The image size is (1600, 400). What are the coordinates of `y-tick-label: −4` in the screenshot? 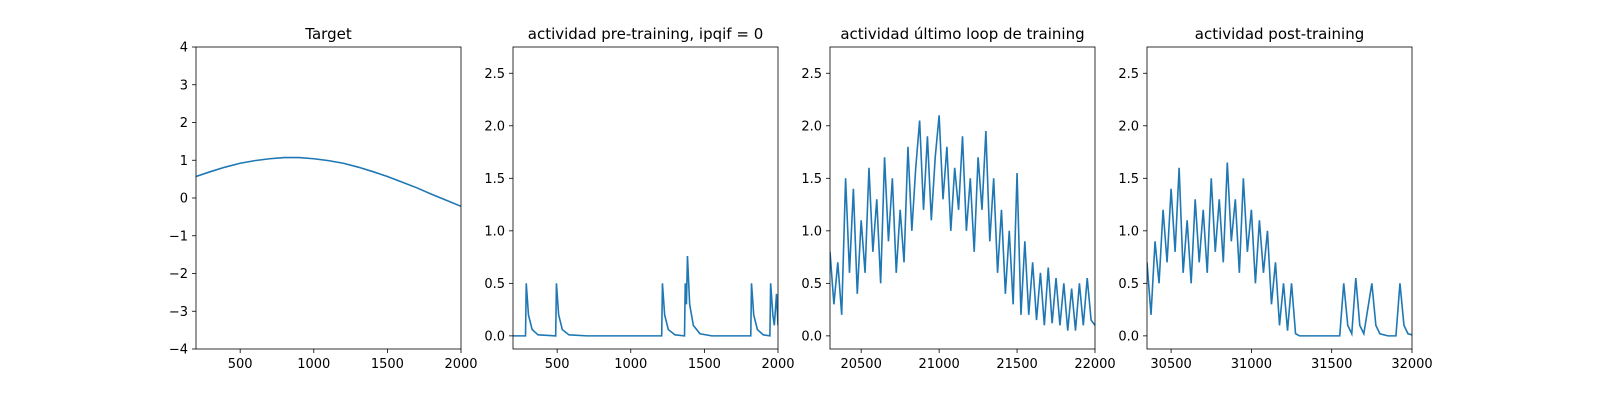 It's located at (178, 350).